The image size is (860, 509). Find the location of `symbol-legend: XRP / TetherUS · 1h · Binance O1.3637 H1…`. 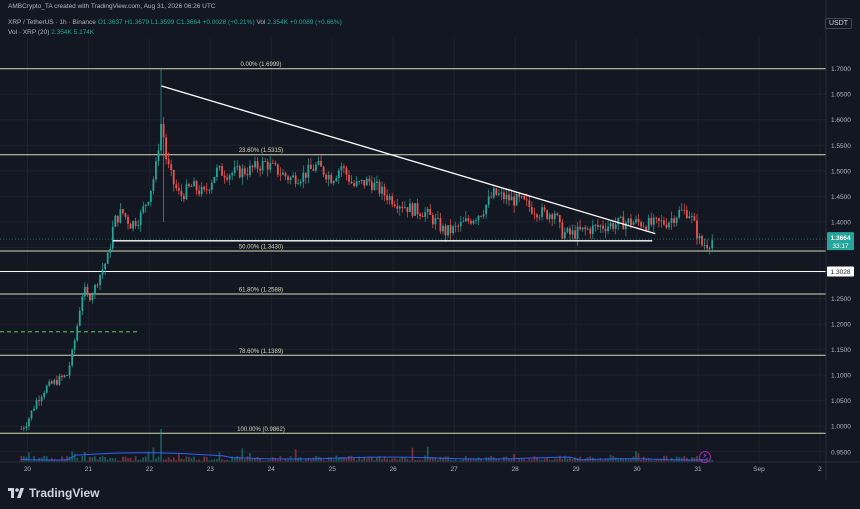

symbol-legend: XRP / TetherUS · 1h · Binance O1.3637 H1… is located at coordinates (175, 23).